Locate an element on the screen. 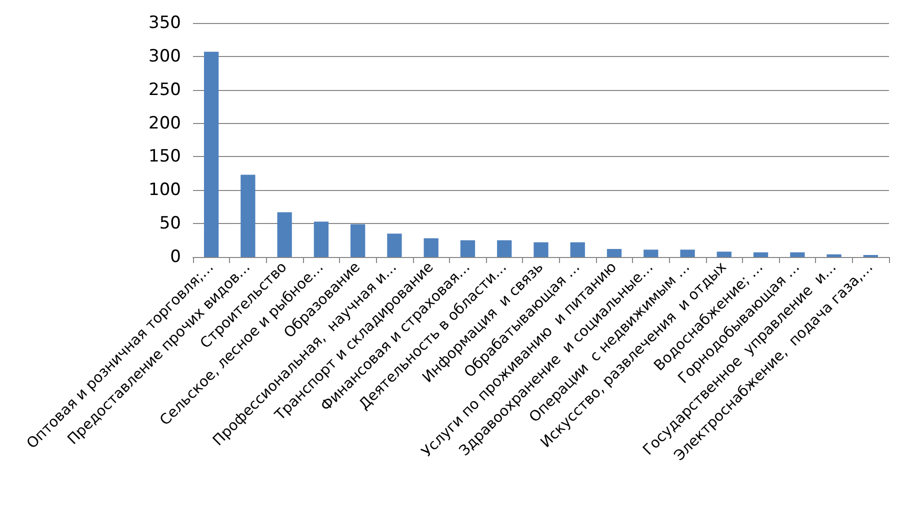  y-tick-label: 350 is located at coordinates (164, 23).